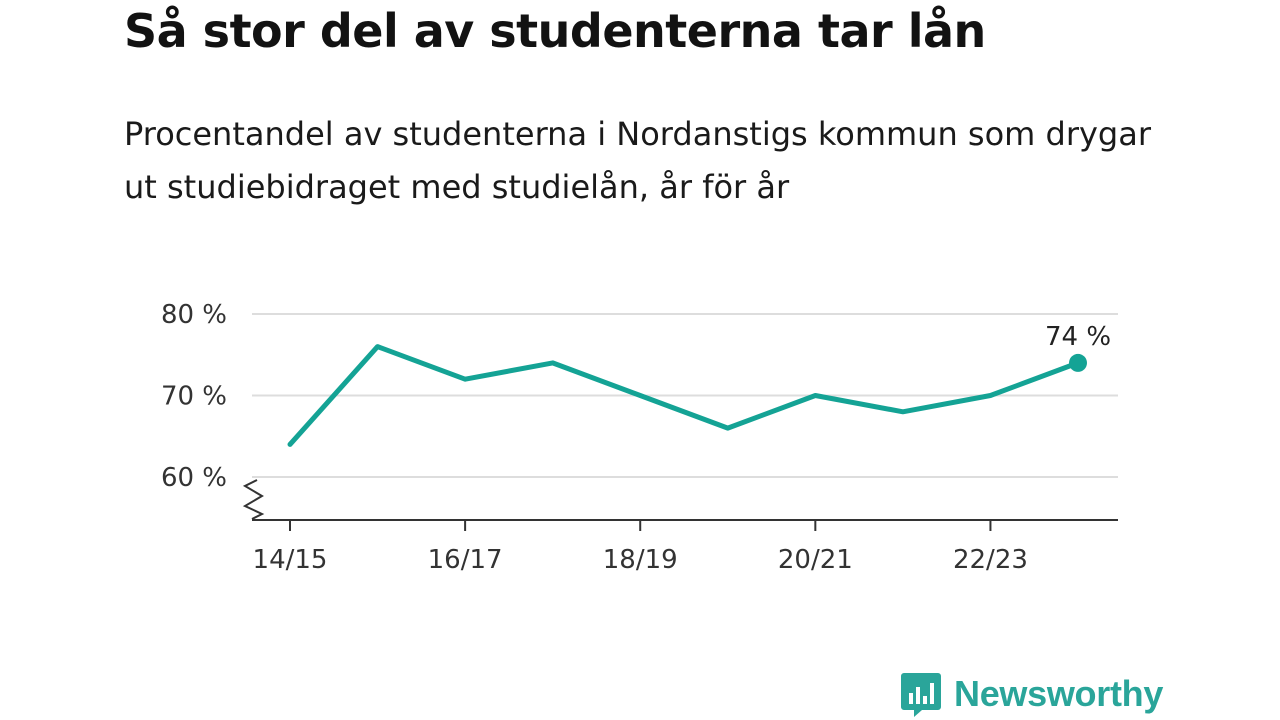 The width and height of the screenshot is (1280, 720). What do you see at coordinates (990, 560) in the screenshot?
I see `x-tick-label: 22/23` at bounding box center [990, 560].